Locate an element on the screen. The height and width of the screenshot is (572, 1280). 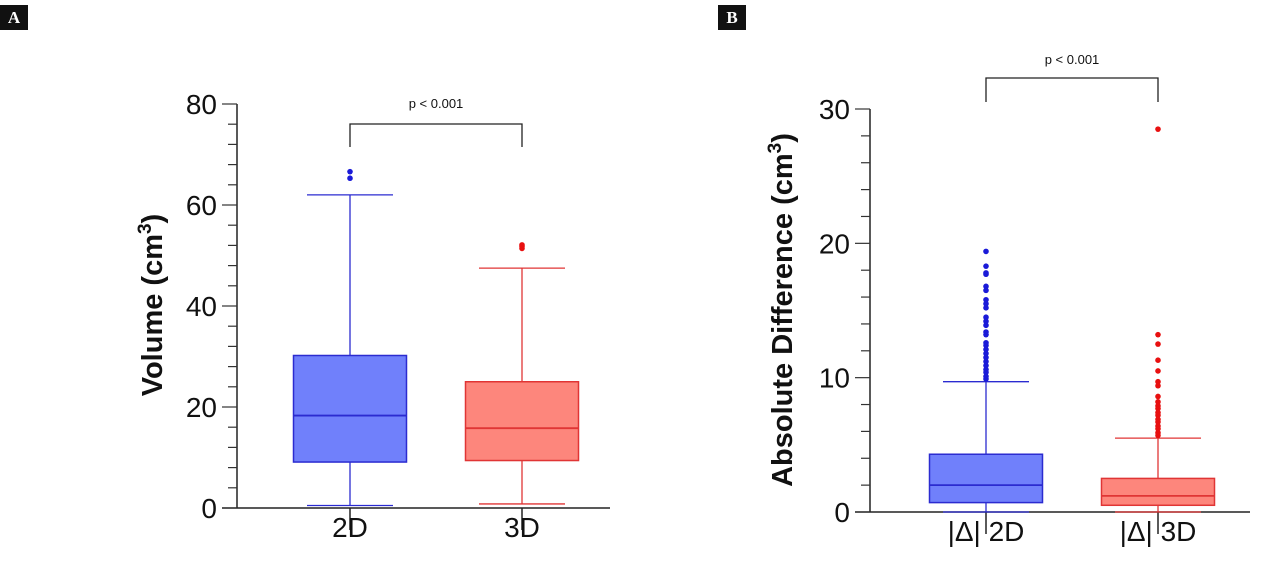
x-category-label: |Δ| 2D is located at coordinates (986, 531).